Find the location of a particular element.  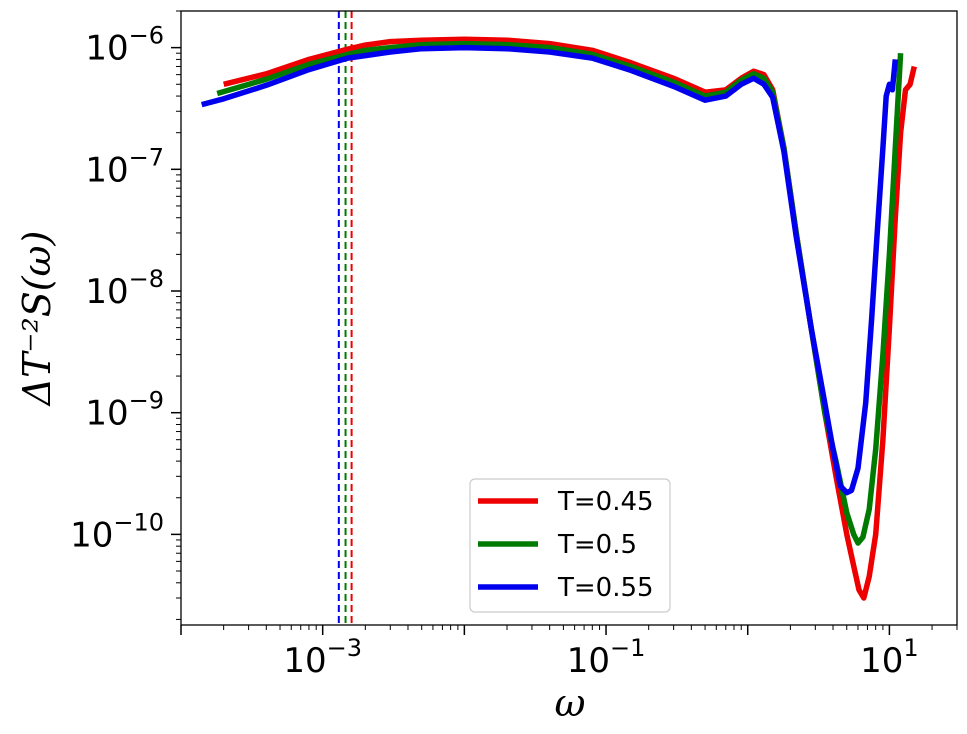

x-tick-label: 10⁻³ is located at coordinates (322, 657).